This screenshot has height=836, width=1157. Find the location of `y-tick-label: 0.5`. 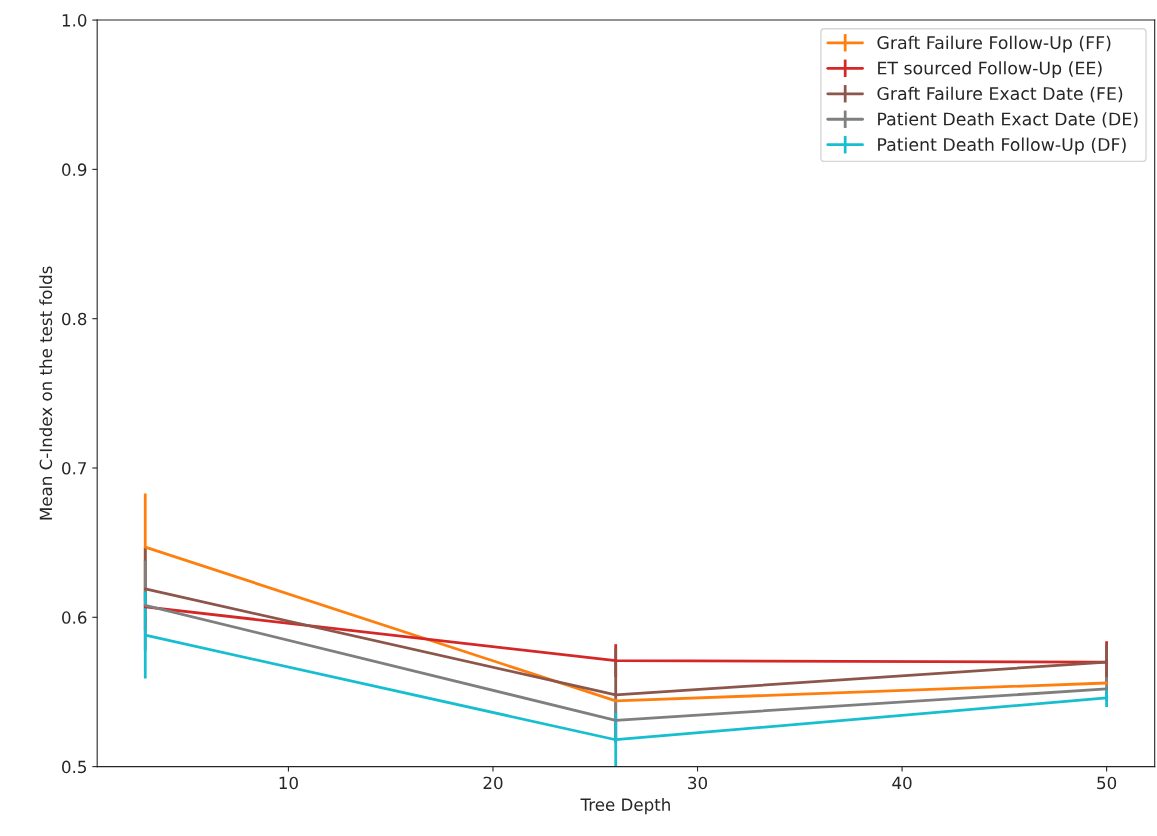

y-tick-label: 0.5 is located at coordinates (74, 767).